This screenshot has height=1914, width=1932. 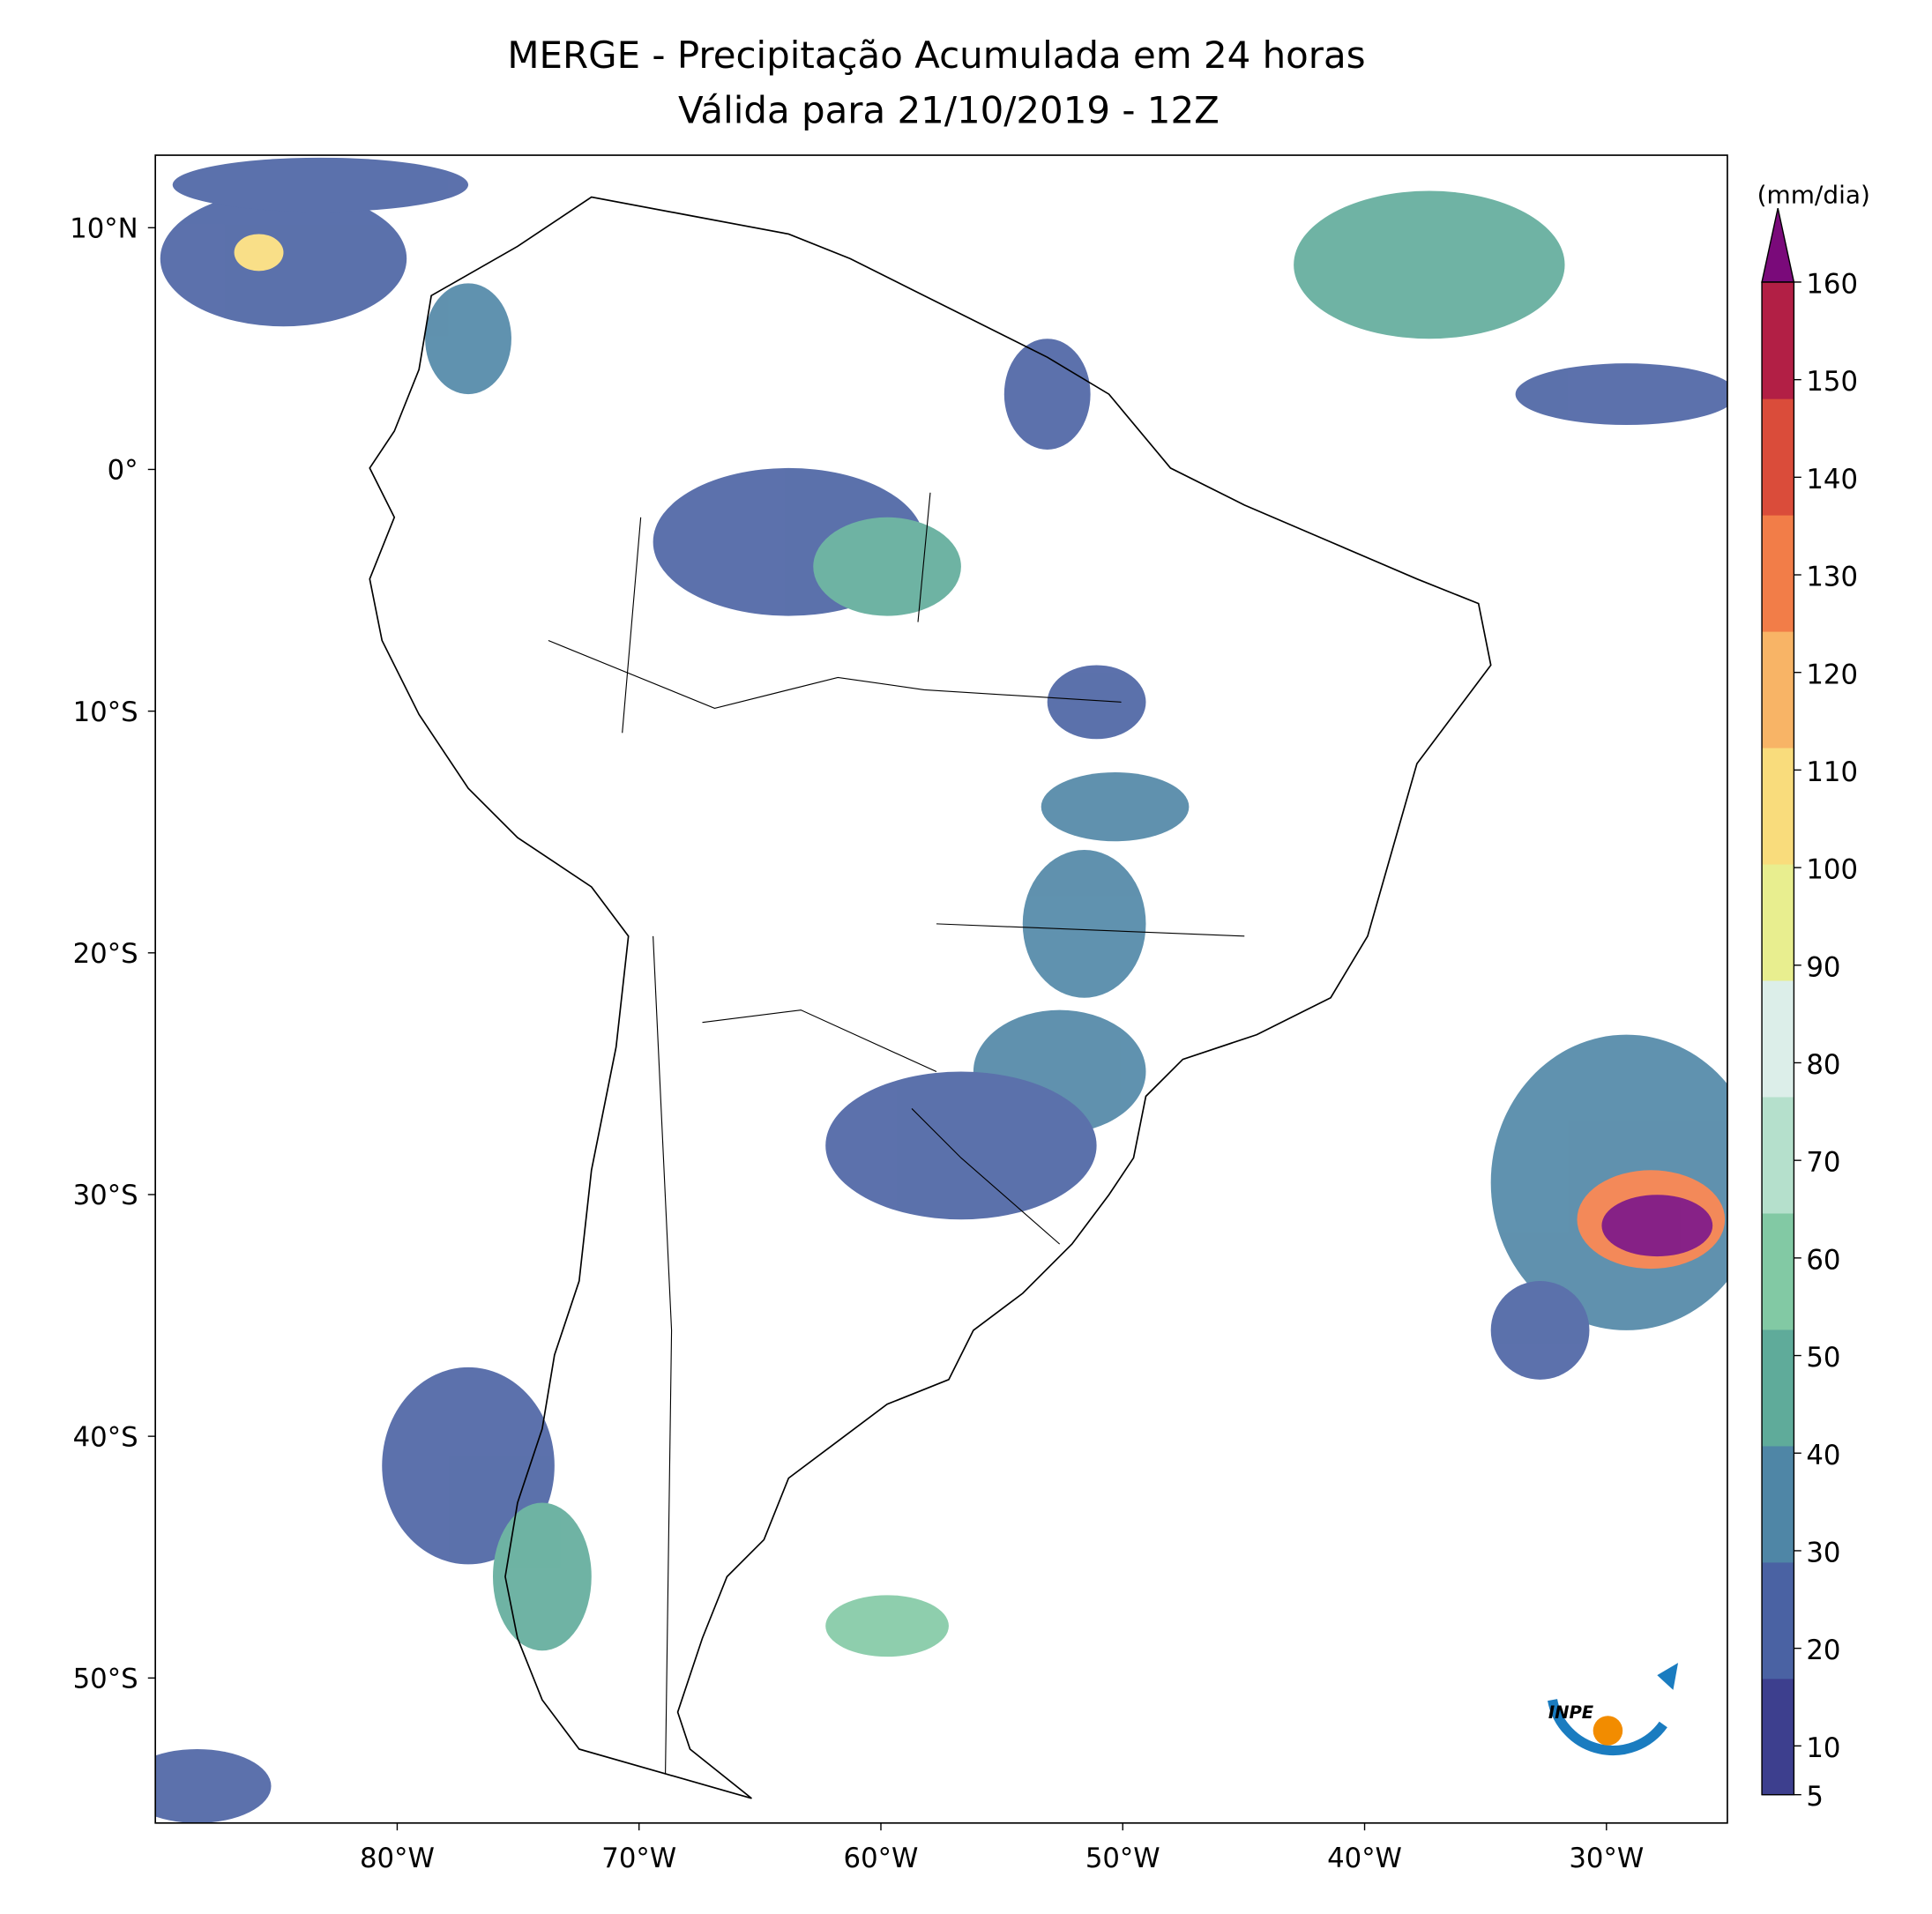 I want to click on colorbar-tick-label: 40, so click(x=1823, y=1455).